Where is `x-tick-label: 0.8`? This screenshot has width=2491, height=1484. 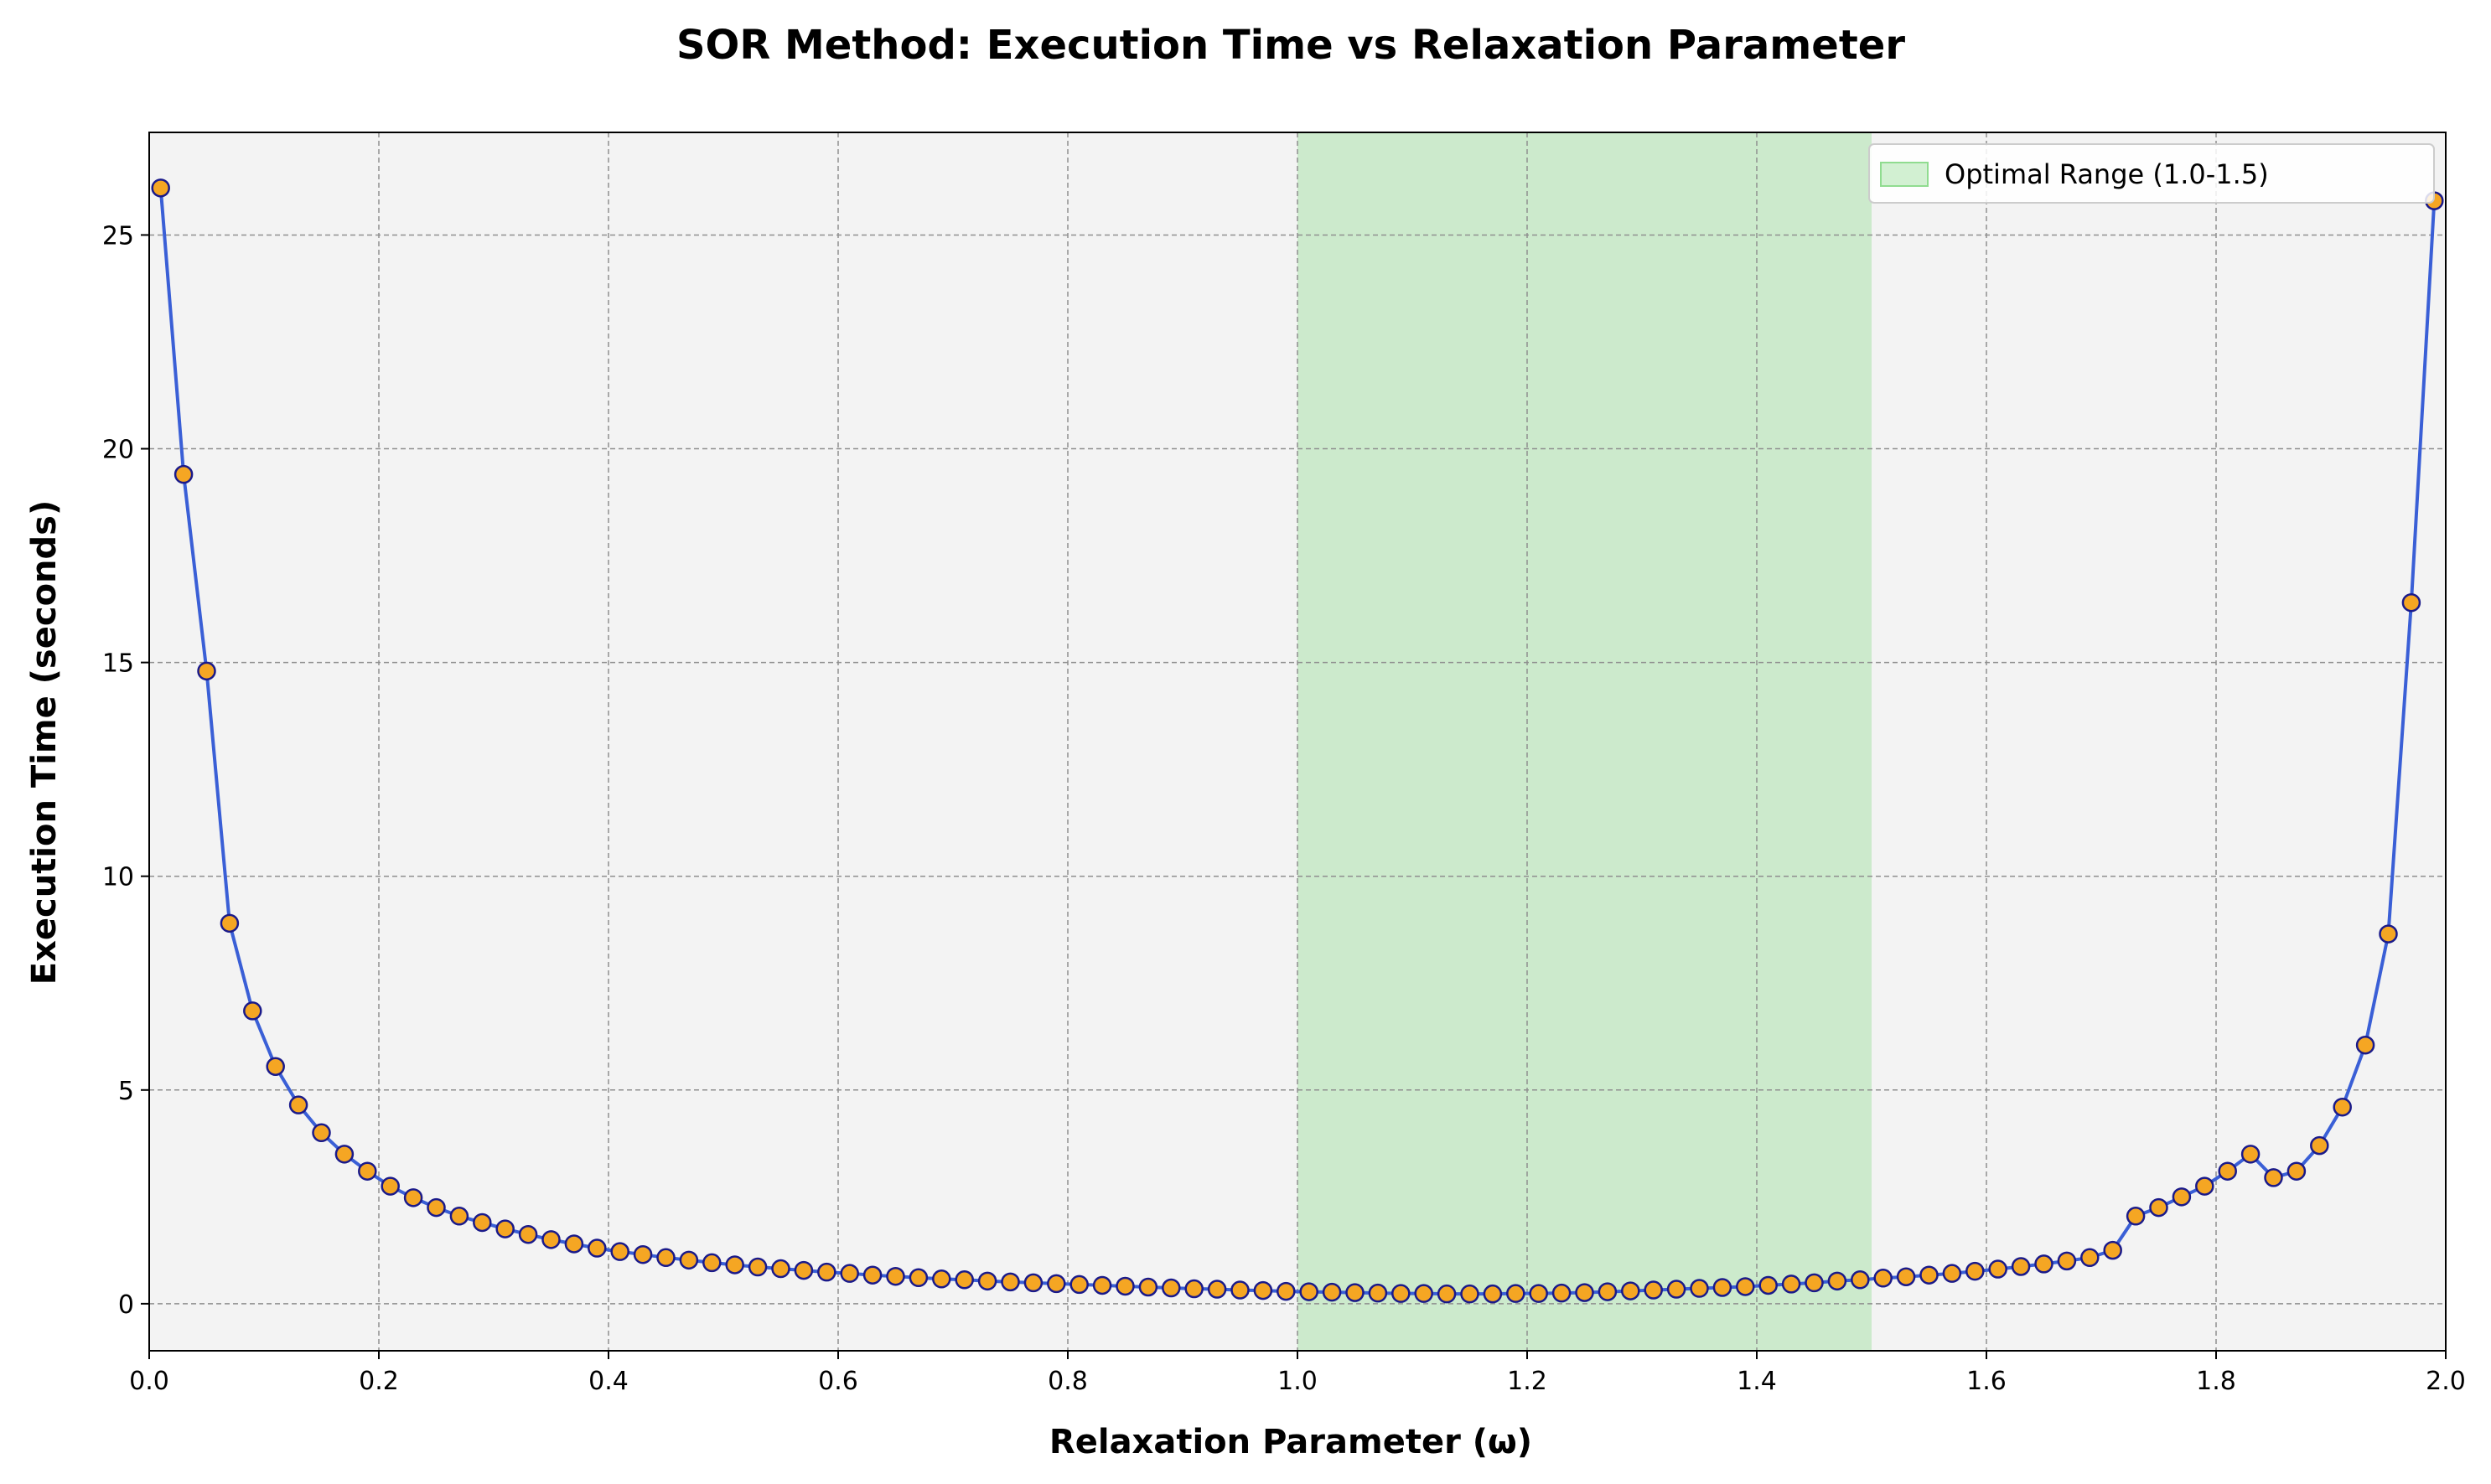 x-tick-label: 0.8 is located at coordinates (1068, 1382).